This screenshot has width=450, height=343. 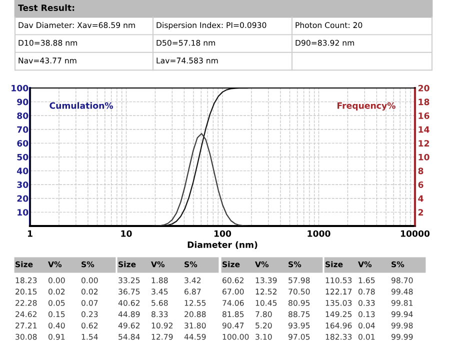 What do you see at coordinates (424, 143) in the screenshot?
I see `y2-tick-label: 12` at bounding box center [424, 143].